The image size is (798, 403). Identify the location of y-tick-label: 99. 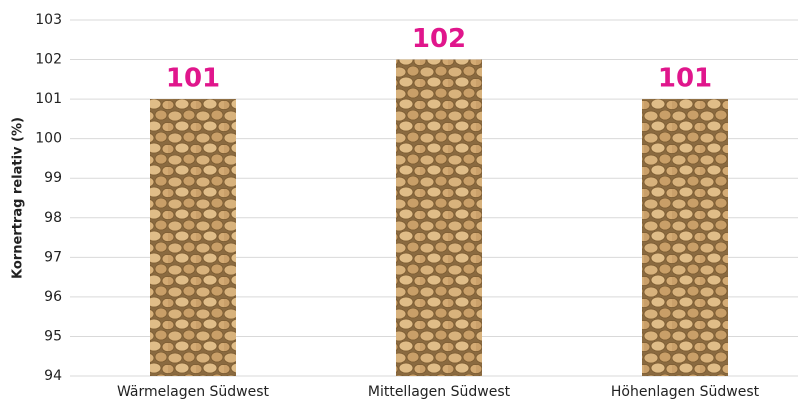
(53, 178).